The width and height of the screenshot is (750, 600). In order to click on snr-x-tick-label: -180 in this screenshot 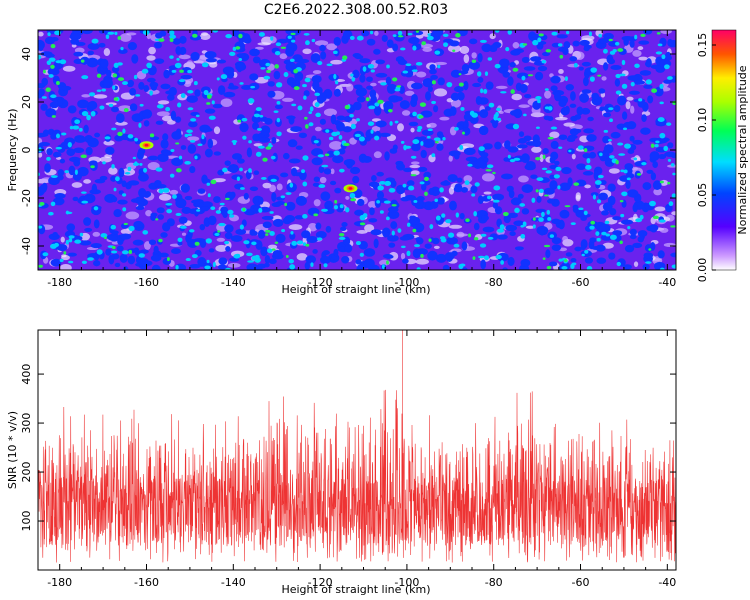, I will do `click(59, 582)`.